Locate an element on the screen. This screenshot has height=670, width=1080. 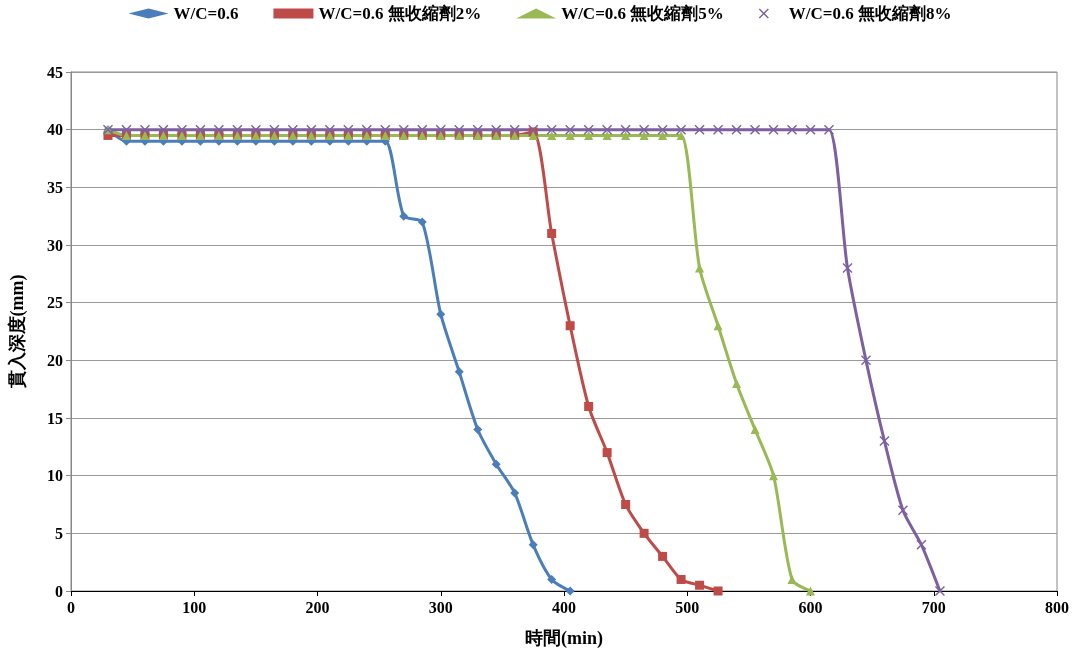
y-tick-label: 15 is located at coordinates (55, 418).